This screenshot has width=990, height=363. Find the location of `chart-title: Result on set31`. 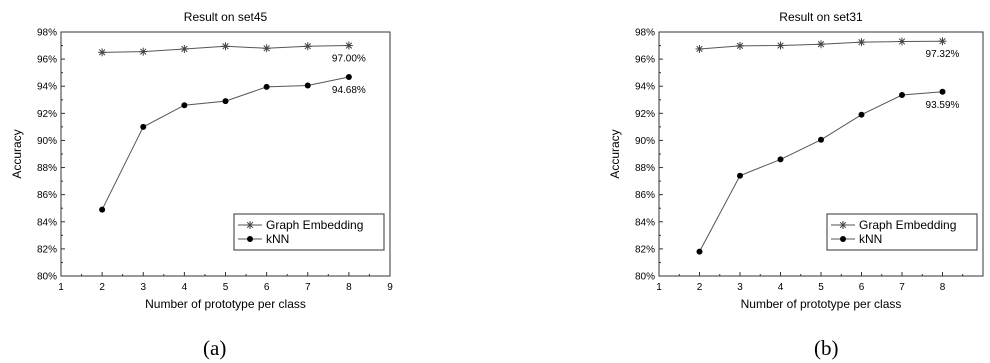

chart-title: Result on set31 is located at coordinates (821, 17).